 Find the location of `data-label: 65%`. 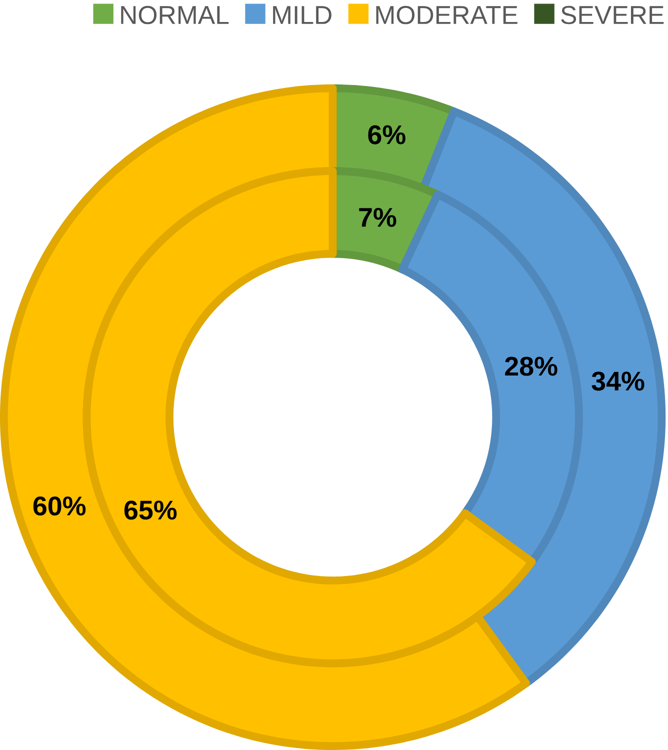

data-label: 65% is located at coordinates (150, 510).